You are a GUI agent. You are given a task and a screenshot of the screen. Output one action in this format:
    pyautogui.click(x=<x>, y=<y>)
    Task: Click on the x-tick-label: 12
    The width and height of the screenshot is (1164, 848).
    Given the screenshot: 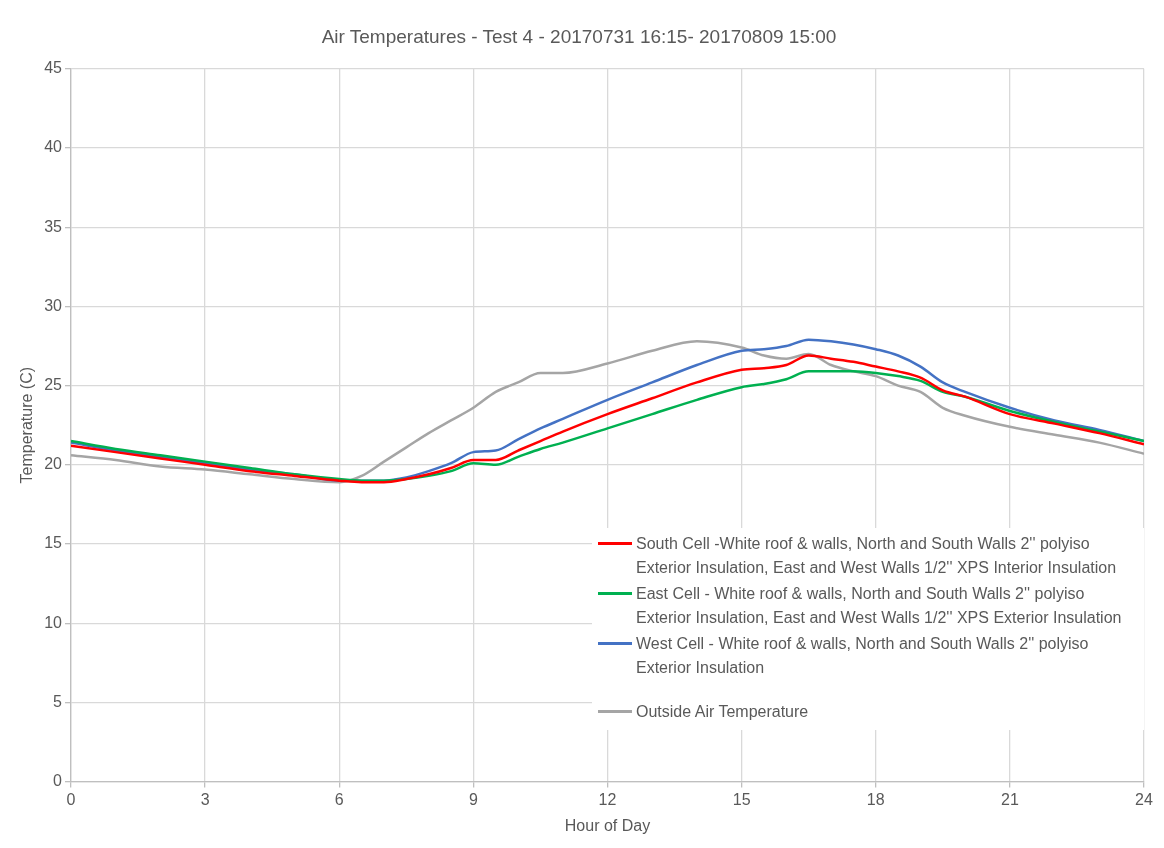 What is the action you would take?
    pyautogui.click(x=607, y=799)
    